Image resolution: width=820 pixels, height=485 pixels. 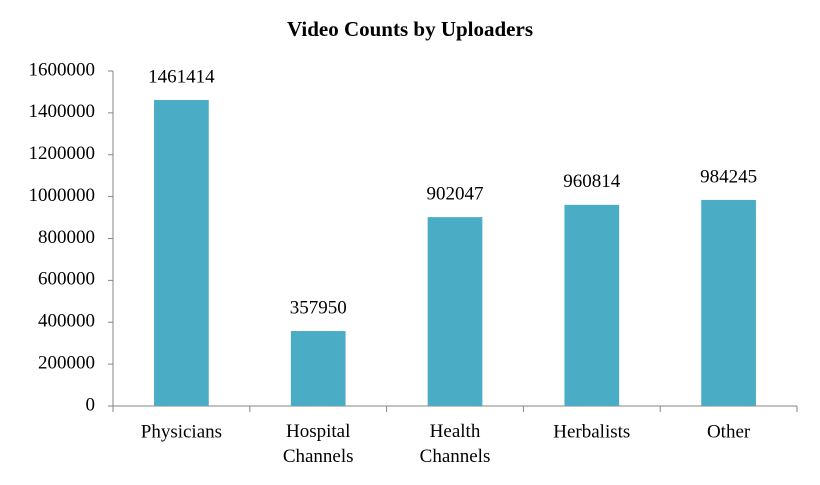 I want to click on y-tick-label: 1200000, so click(x=62, y=153).